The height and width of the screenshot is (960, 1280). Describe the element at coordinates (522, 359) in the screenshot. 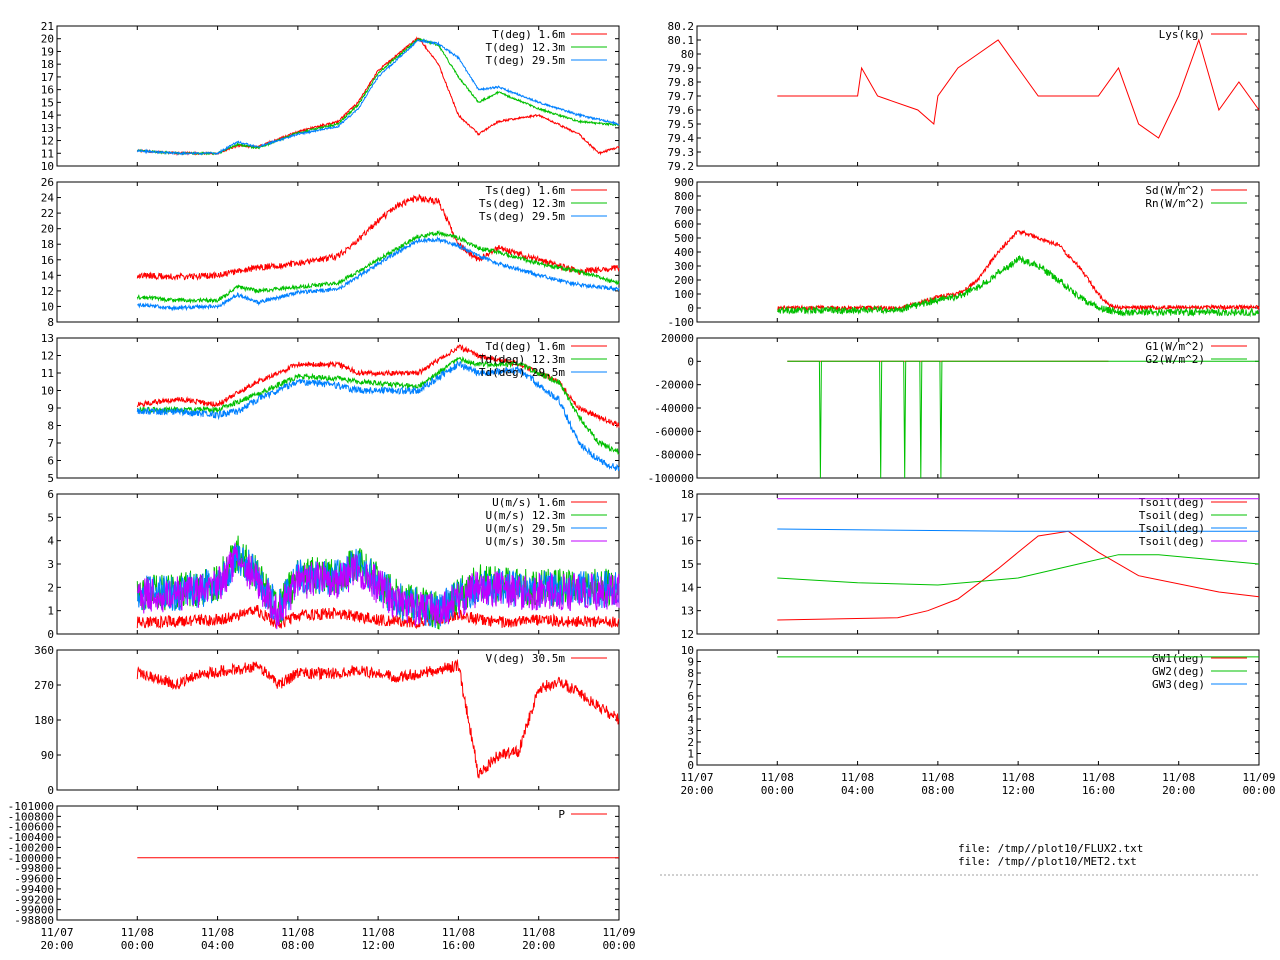

I see `legend-label: Td(deg) 12.3m` at that location.